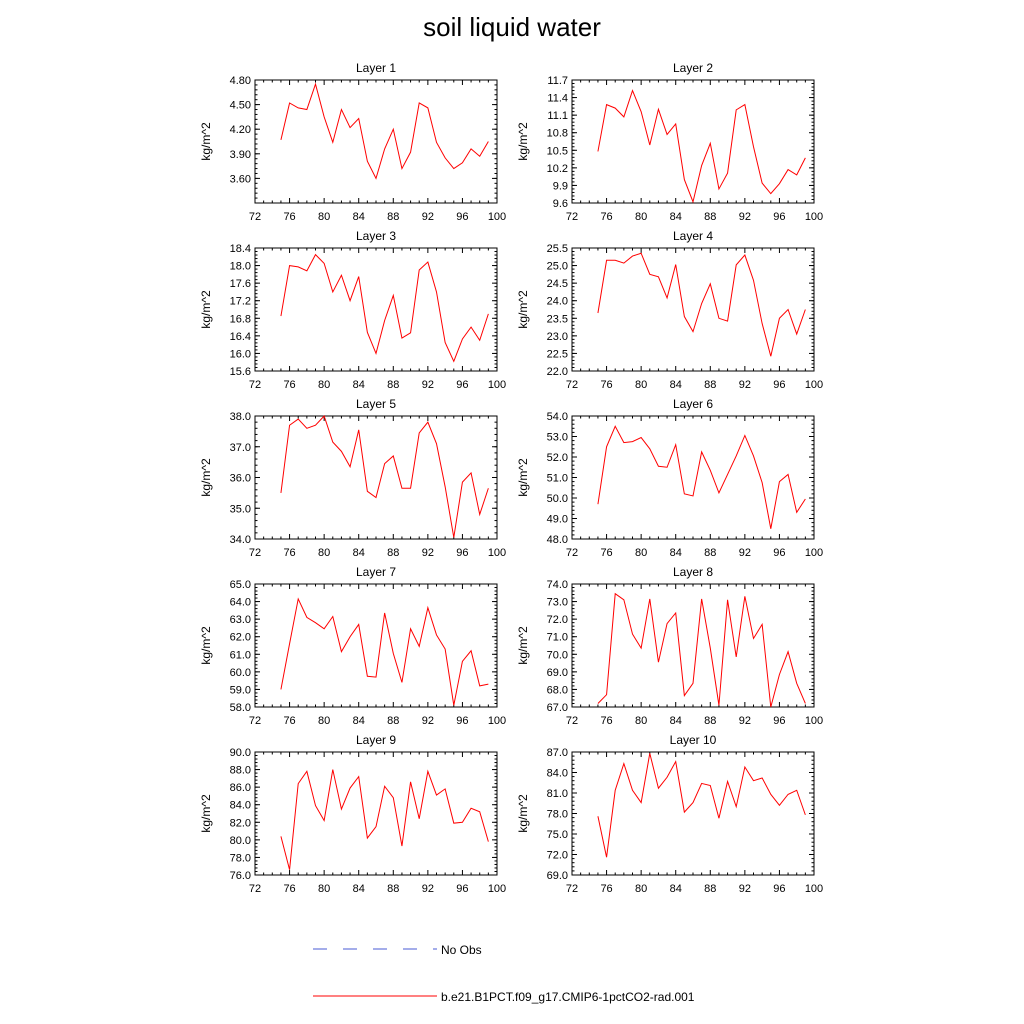  I want to click on y-tick-label: 72.0, so click(557, 620).